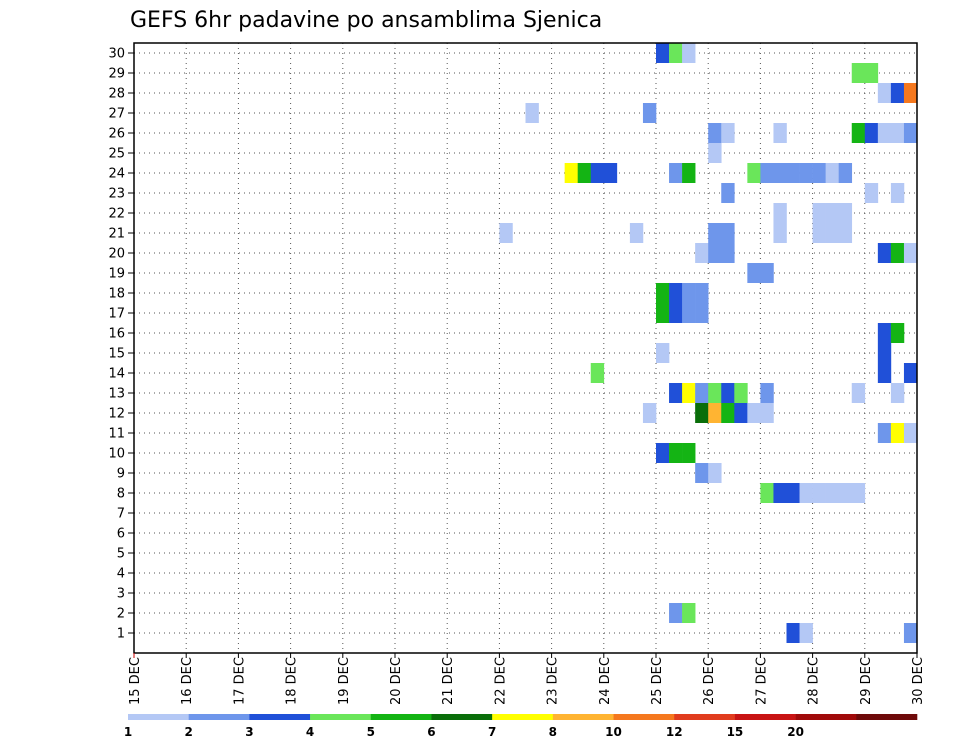 The height and width of the screenshot is (742, 960). Describe the element at coordinates (521, 726) in the screenshot. I see `color-legend: 1 2 3 4 5 6 7 8 10 12 15 20` at that location.